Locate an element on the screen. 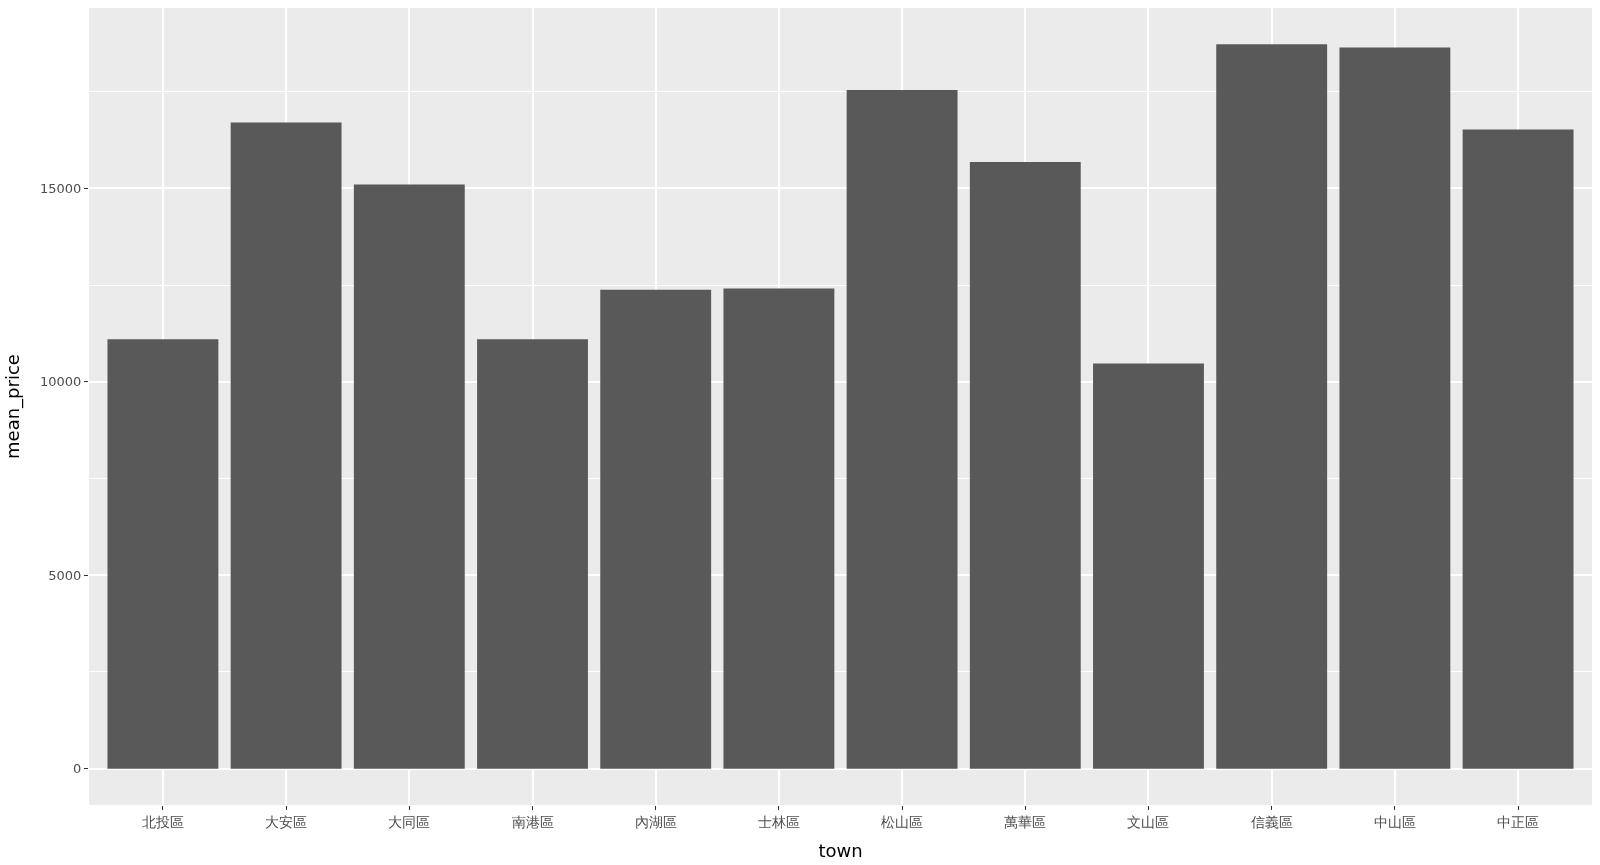 The height and width of the screenshot is (865, 1600). x-tick-label: 中正區 is located at coordinates (1518, 821).